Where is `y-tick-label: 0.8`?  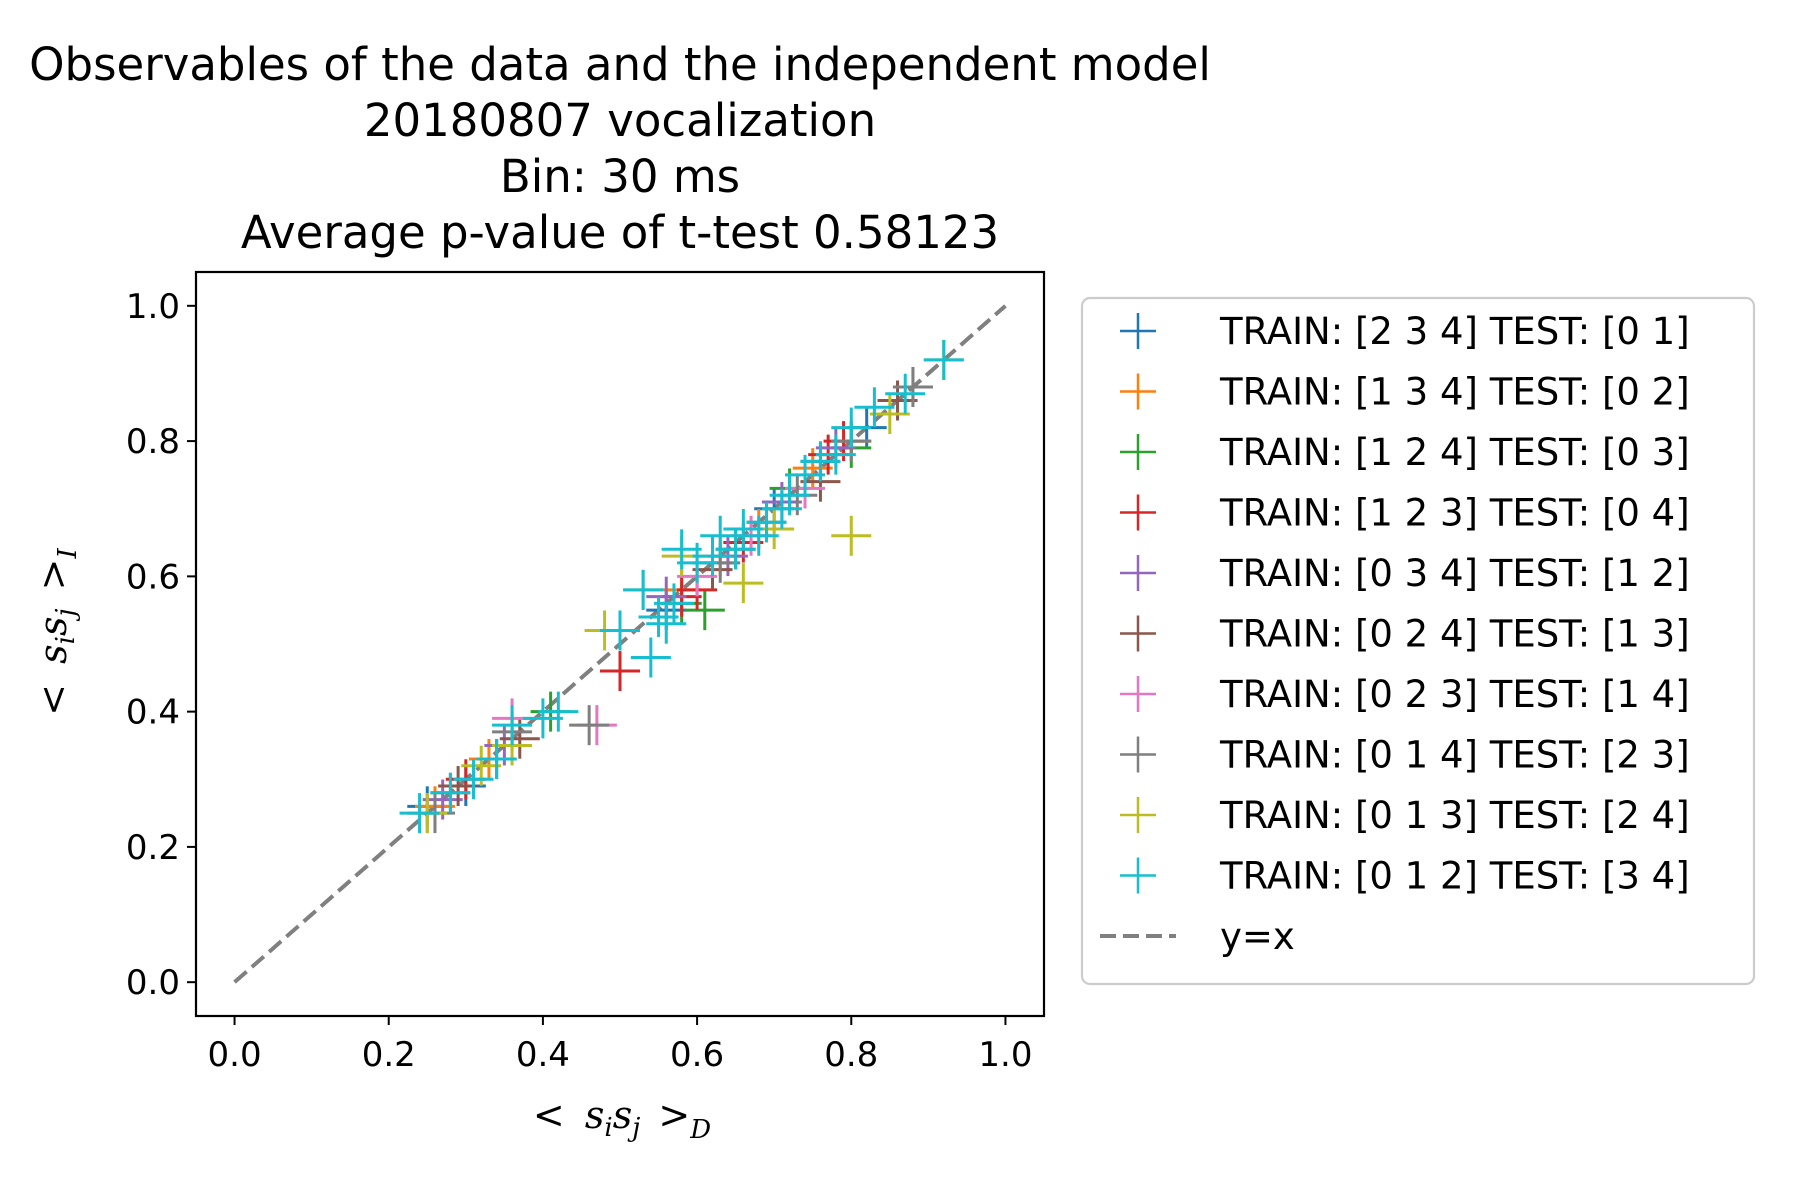 y-tick-label: 0.8 is located at coordinates (153, 442).